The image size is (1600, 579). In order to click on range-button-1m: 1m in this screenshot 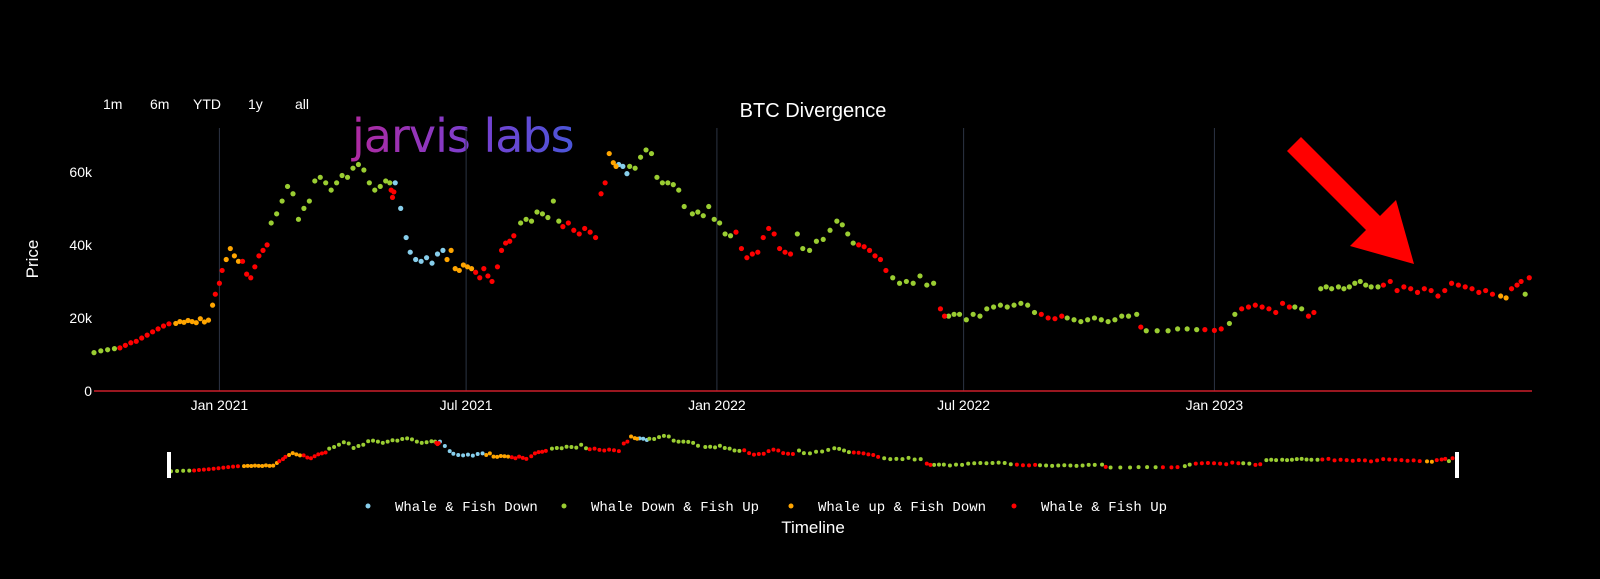, I will do `click(112, 104)`.